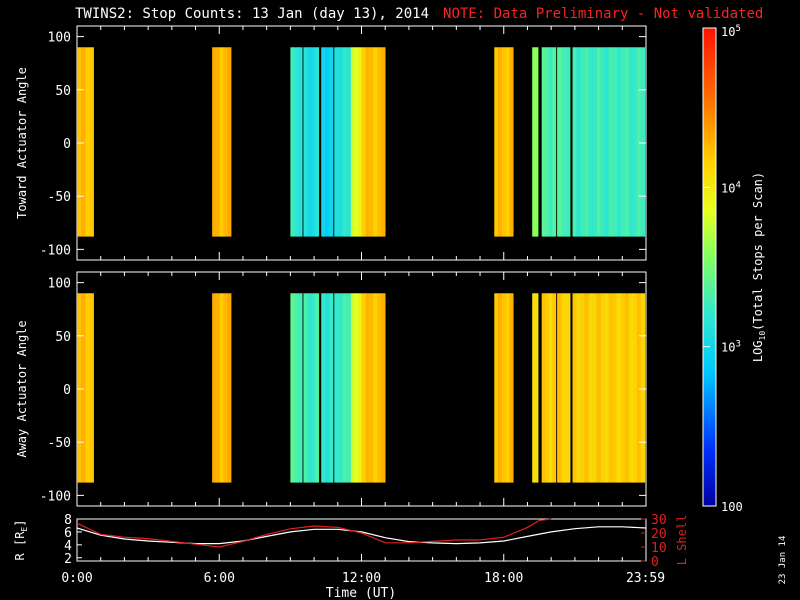  What do you see at coordinates (361, 535) in the screenshot?
I see `r-line` at bounding box center [361, 535].